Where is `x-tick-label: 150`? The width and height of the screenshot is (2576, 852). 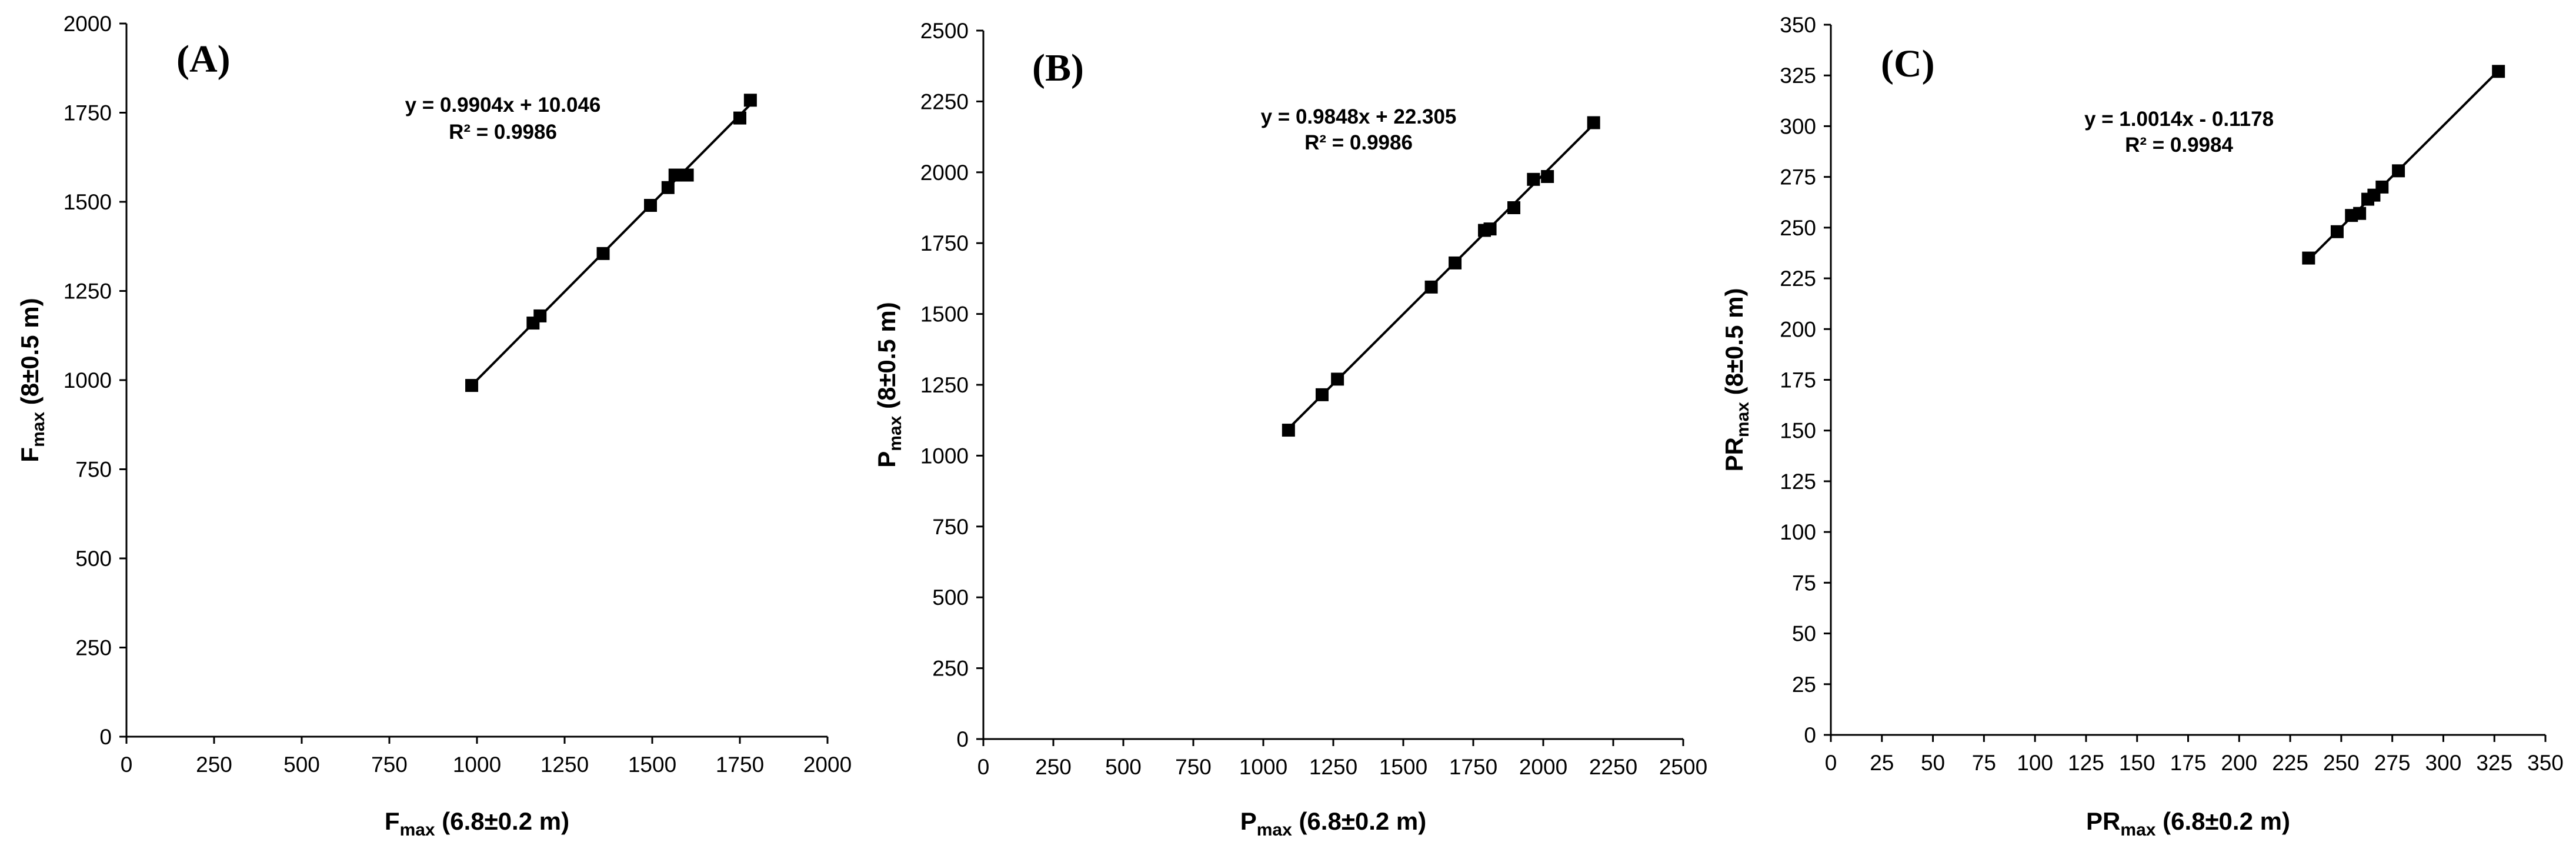
x-tick-label: 150 is located at coordinates (2137, 763).